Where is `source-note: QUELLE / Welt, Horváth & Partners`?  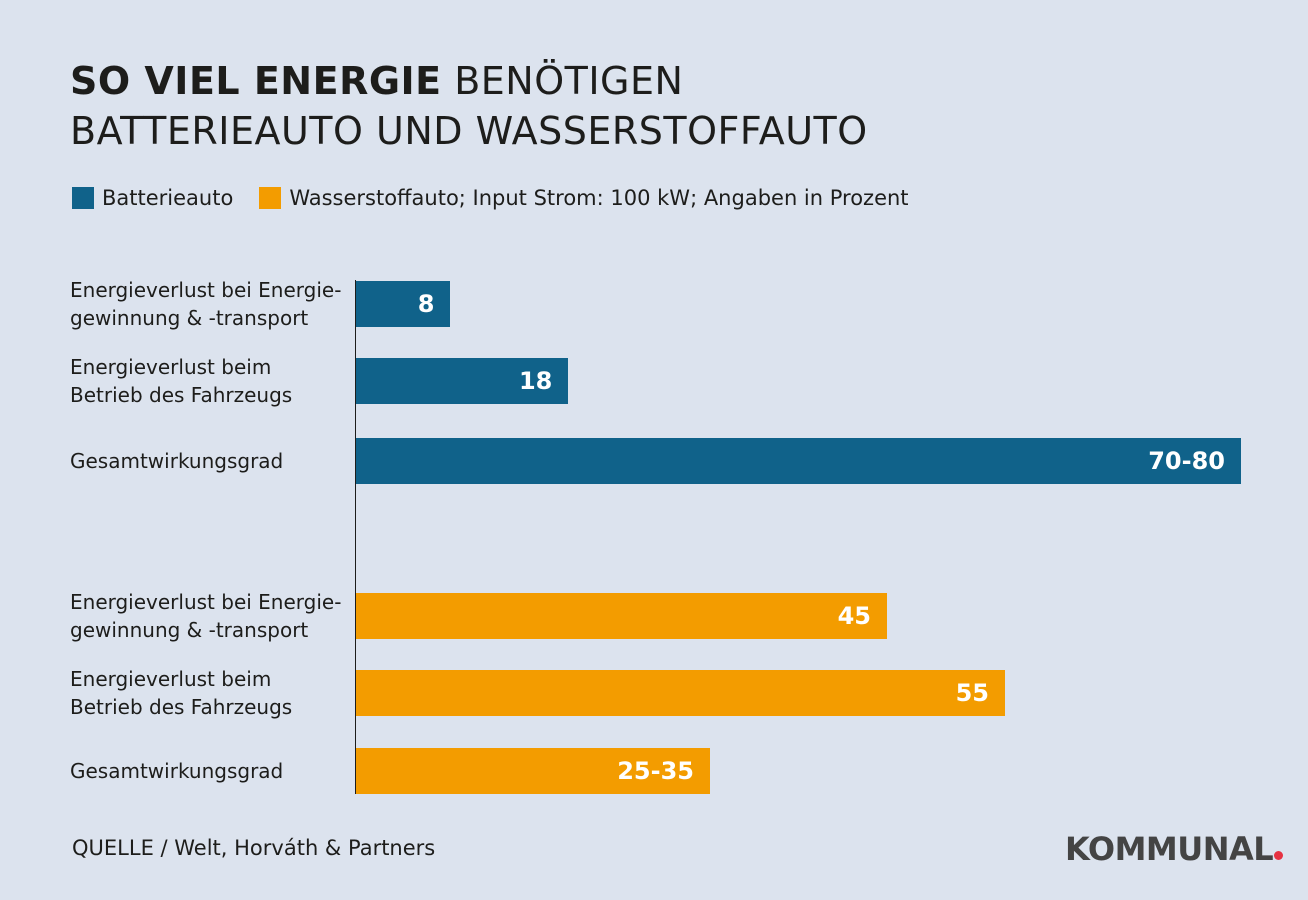
source-note: QUELLE / Welt, Horváth & Partners is located at coordinates (254, 848).